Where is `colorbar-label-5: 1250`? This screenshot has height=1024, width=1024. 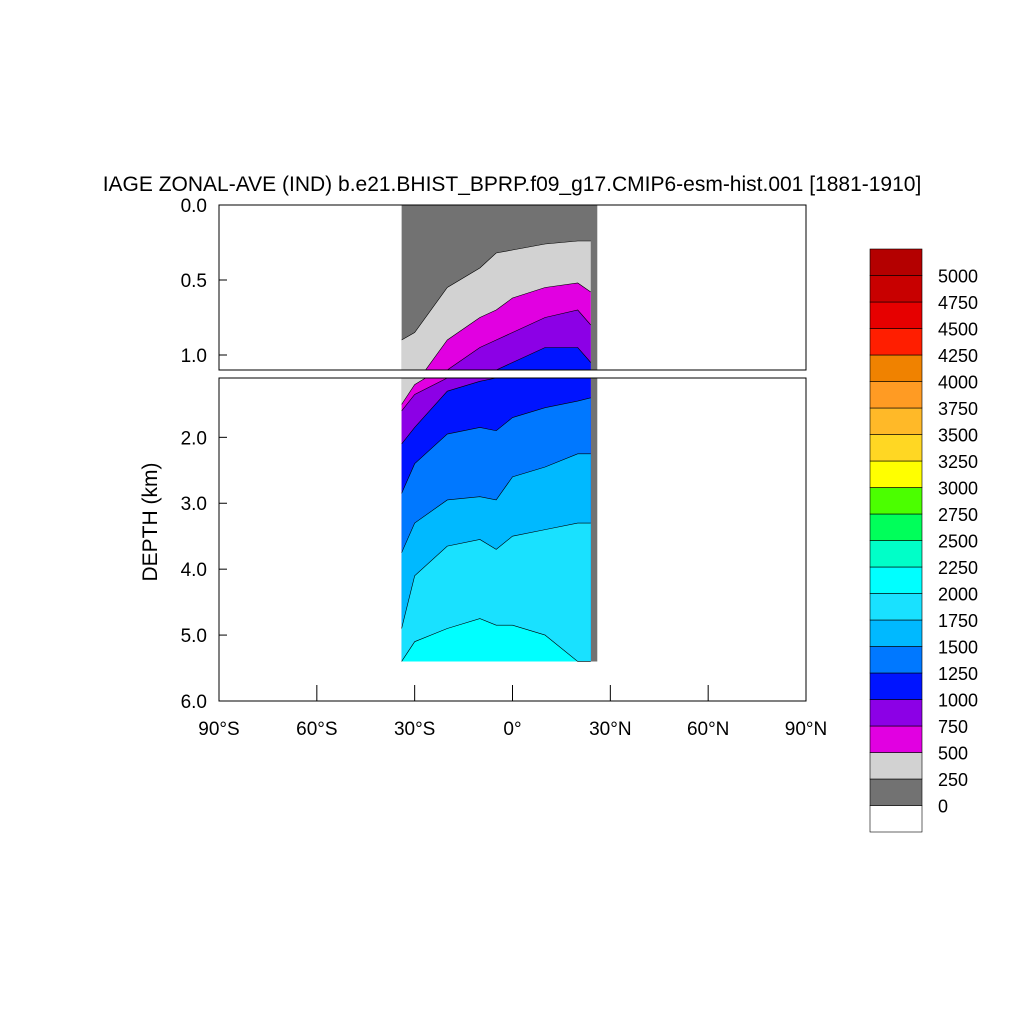
colorbar-label-5: 1250 is located at coordinates (958, 674).